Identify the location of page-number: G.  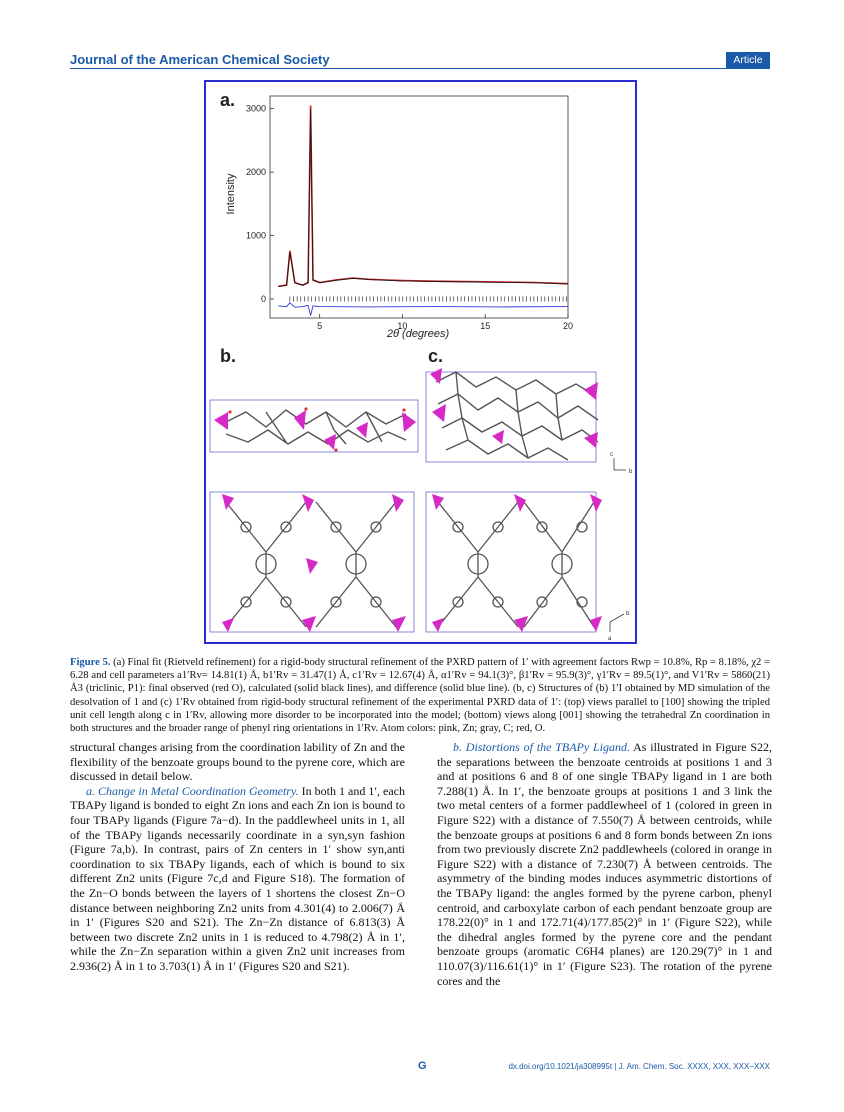
(422, 1066).